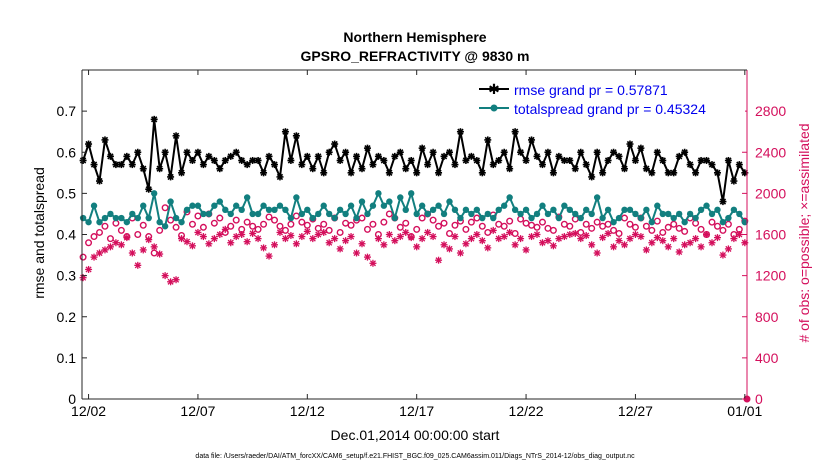  Describe the element at coordinates (526, 411) in the screenshot. I see `x-tick-label: 12/22` at that location.